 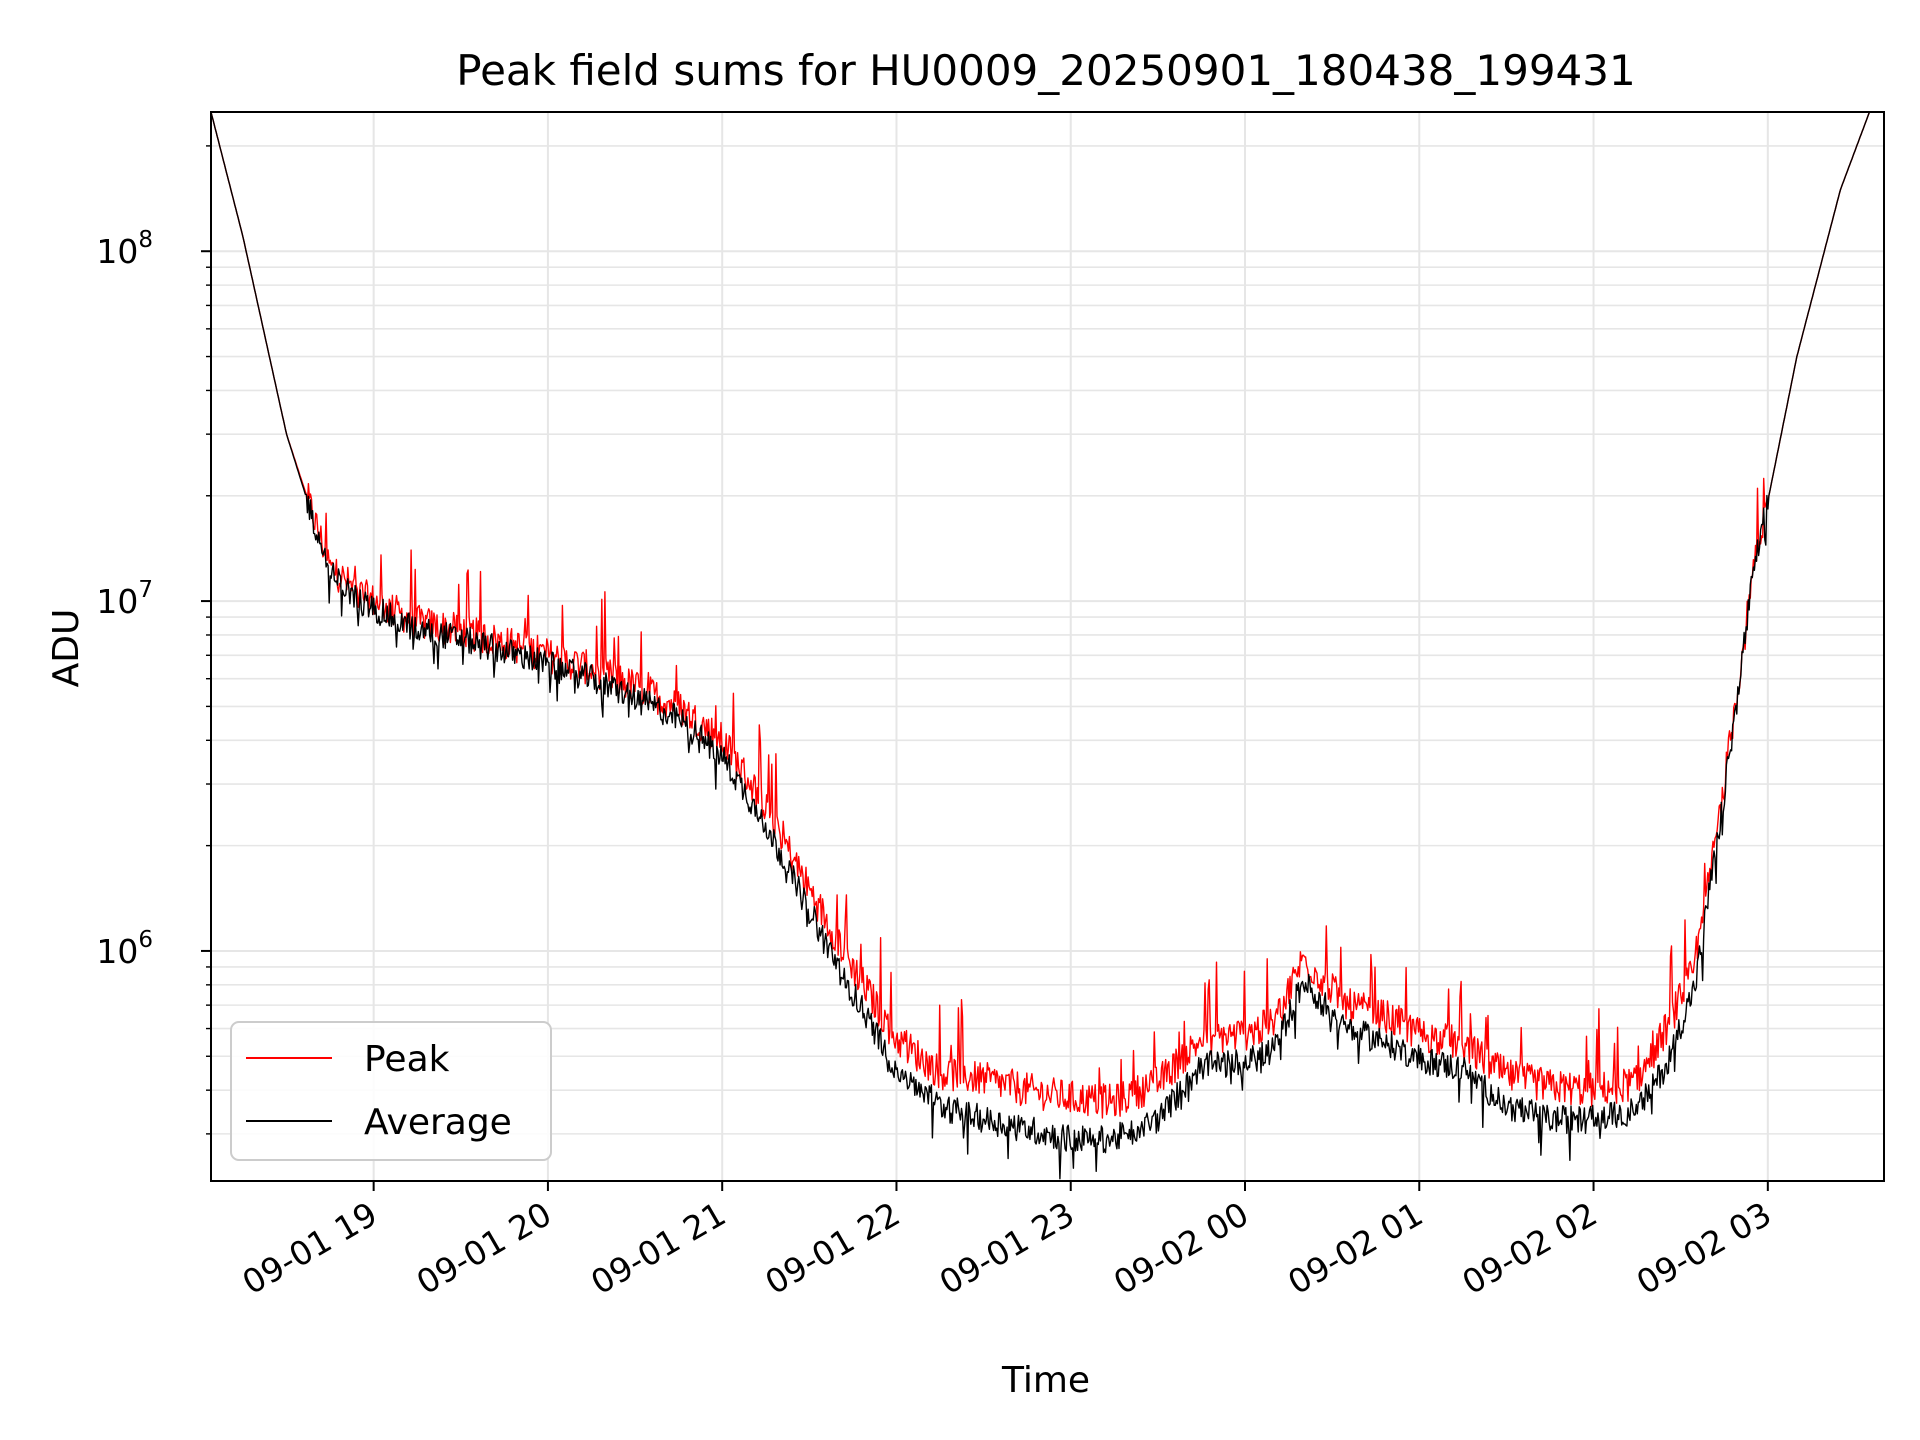 I want to click on y-tick-labels: 10⁶ 10⁷ 10⁸, so click(x=124, y=599).